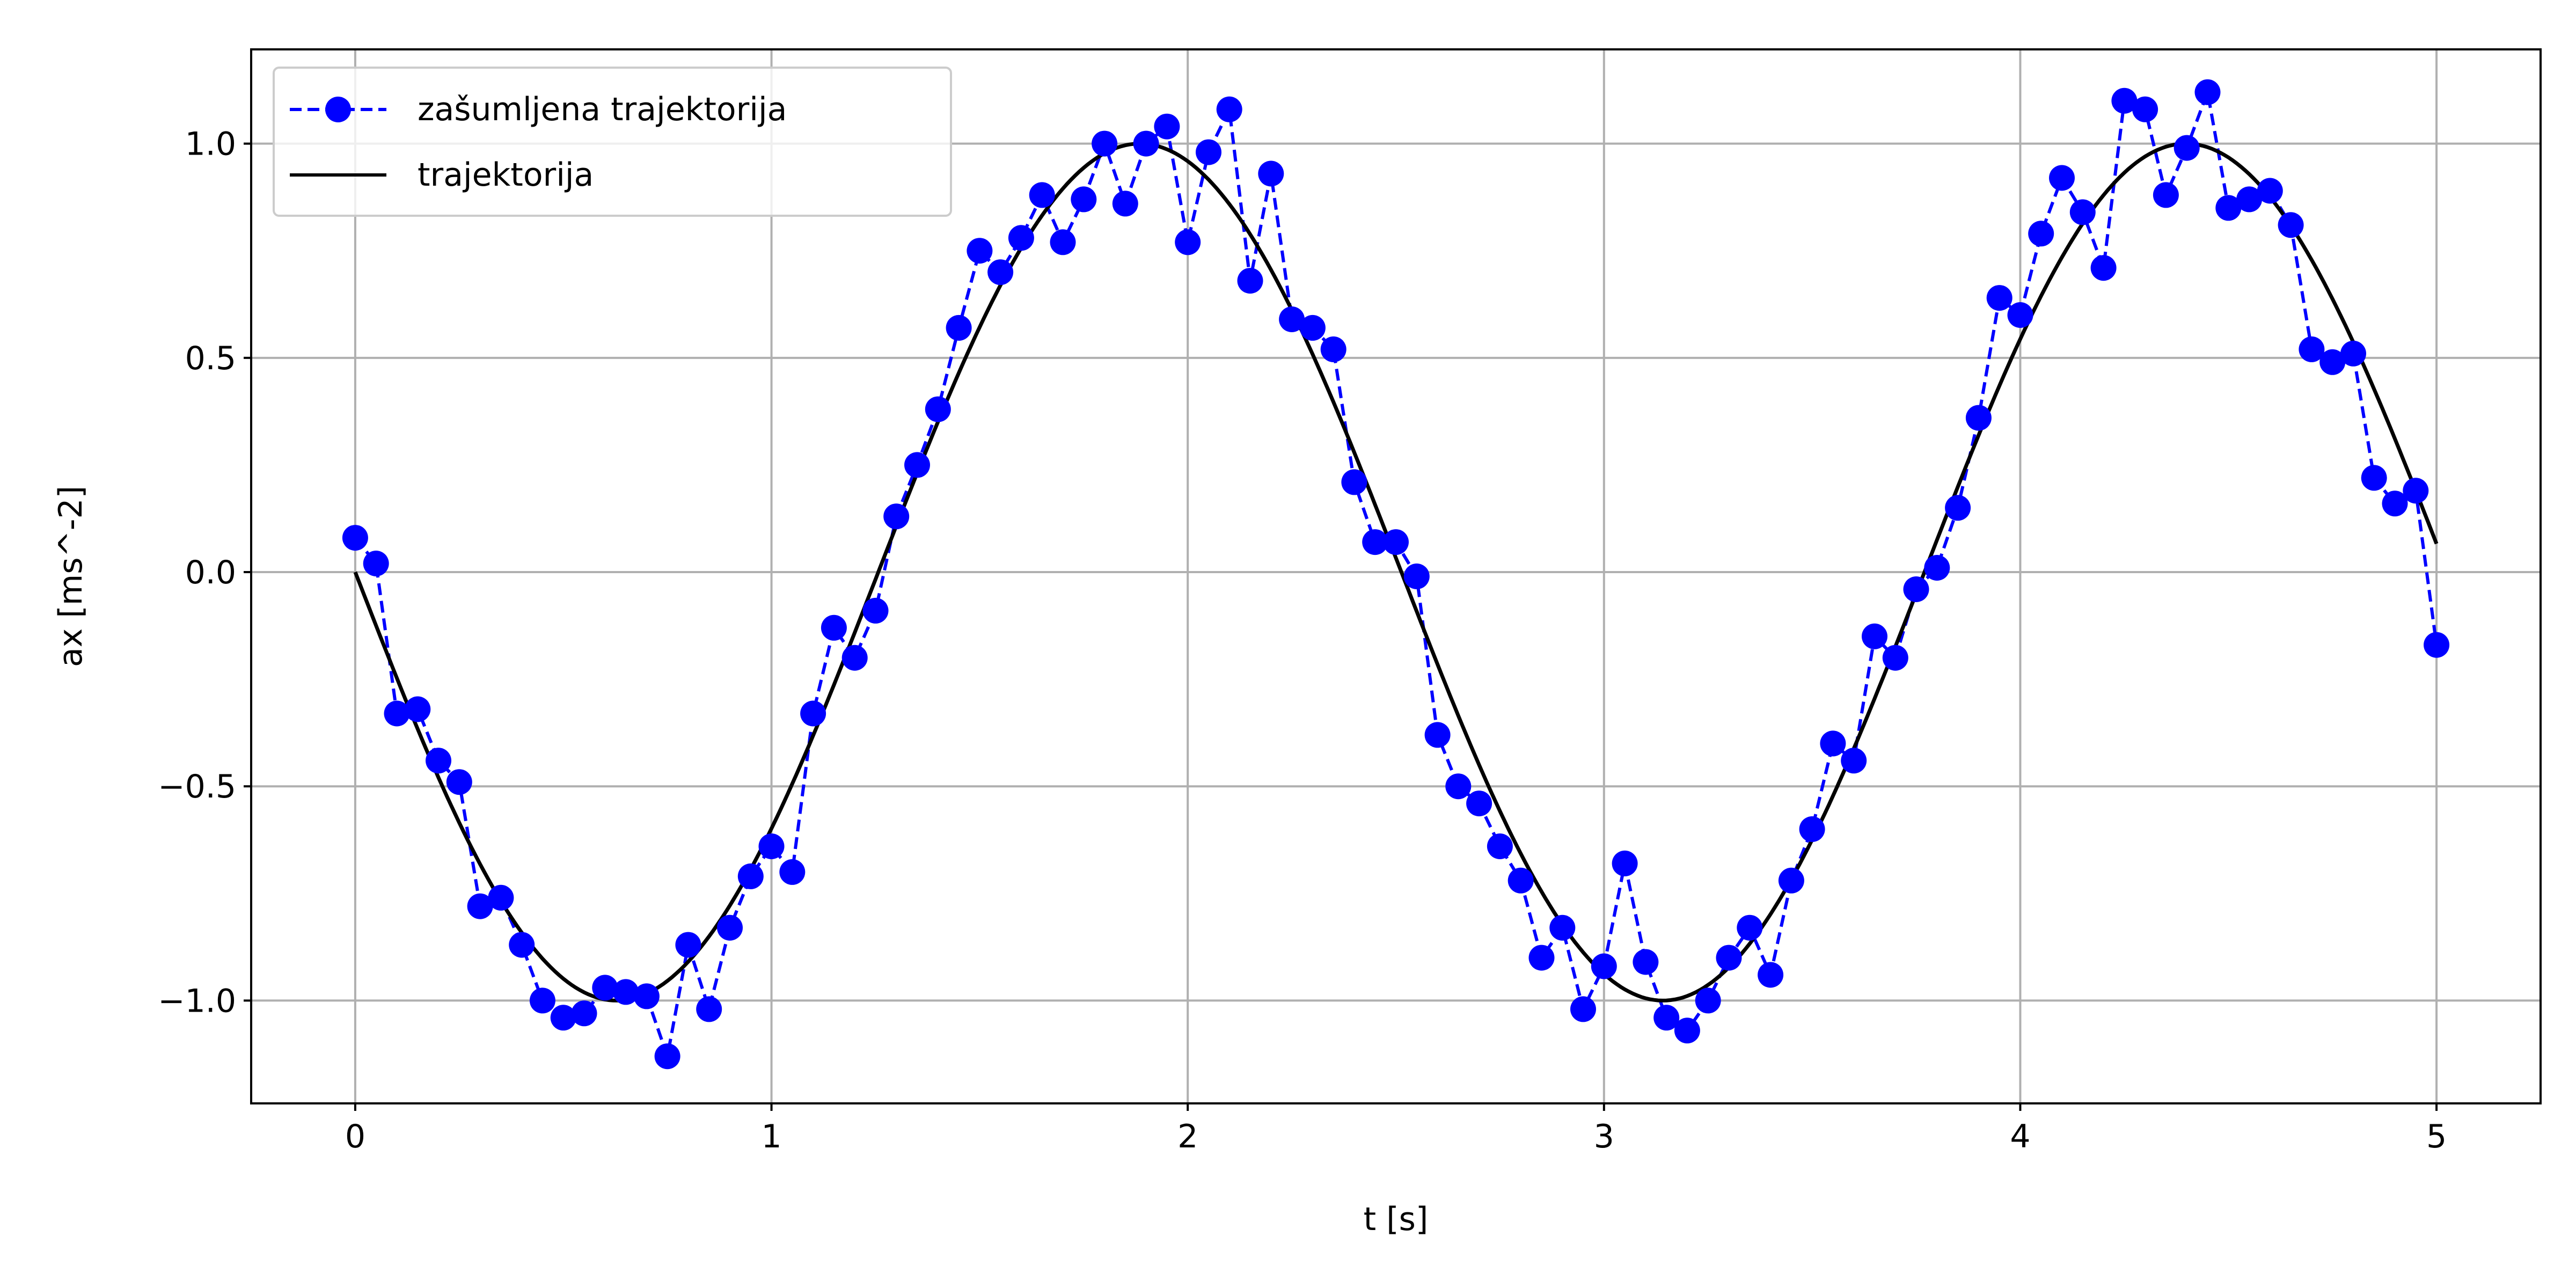  I want to click on y-tick-label: 1.0, so click(210, 144).